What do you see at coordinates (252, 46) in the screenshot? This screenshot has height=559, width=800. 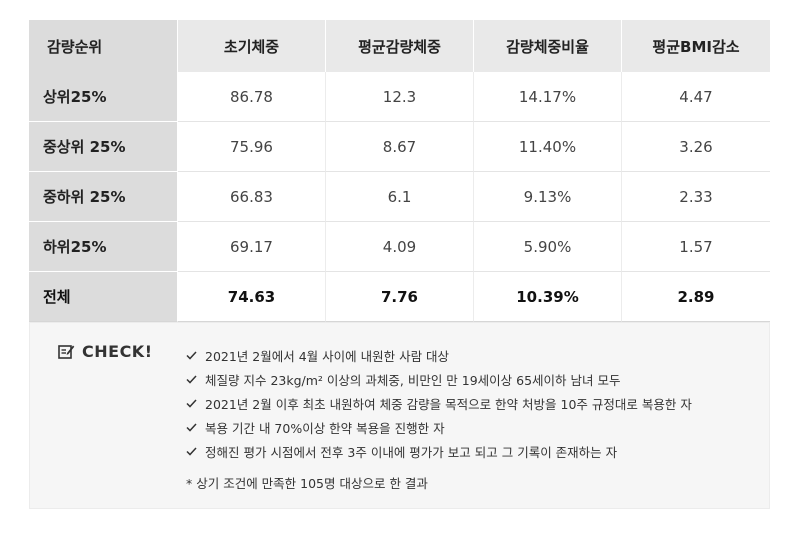 I see `column-header-initial-weight: 초기체중` at bounding box center [252, 46].